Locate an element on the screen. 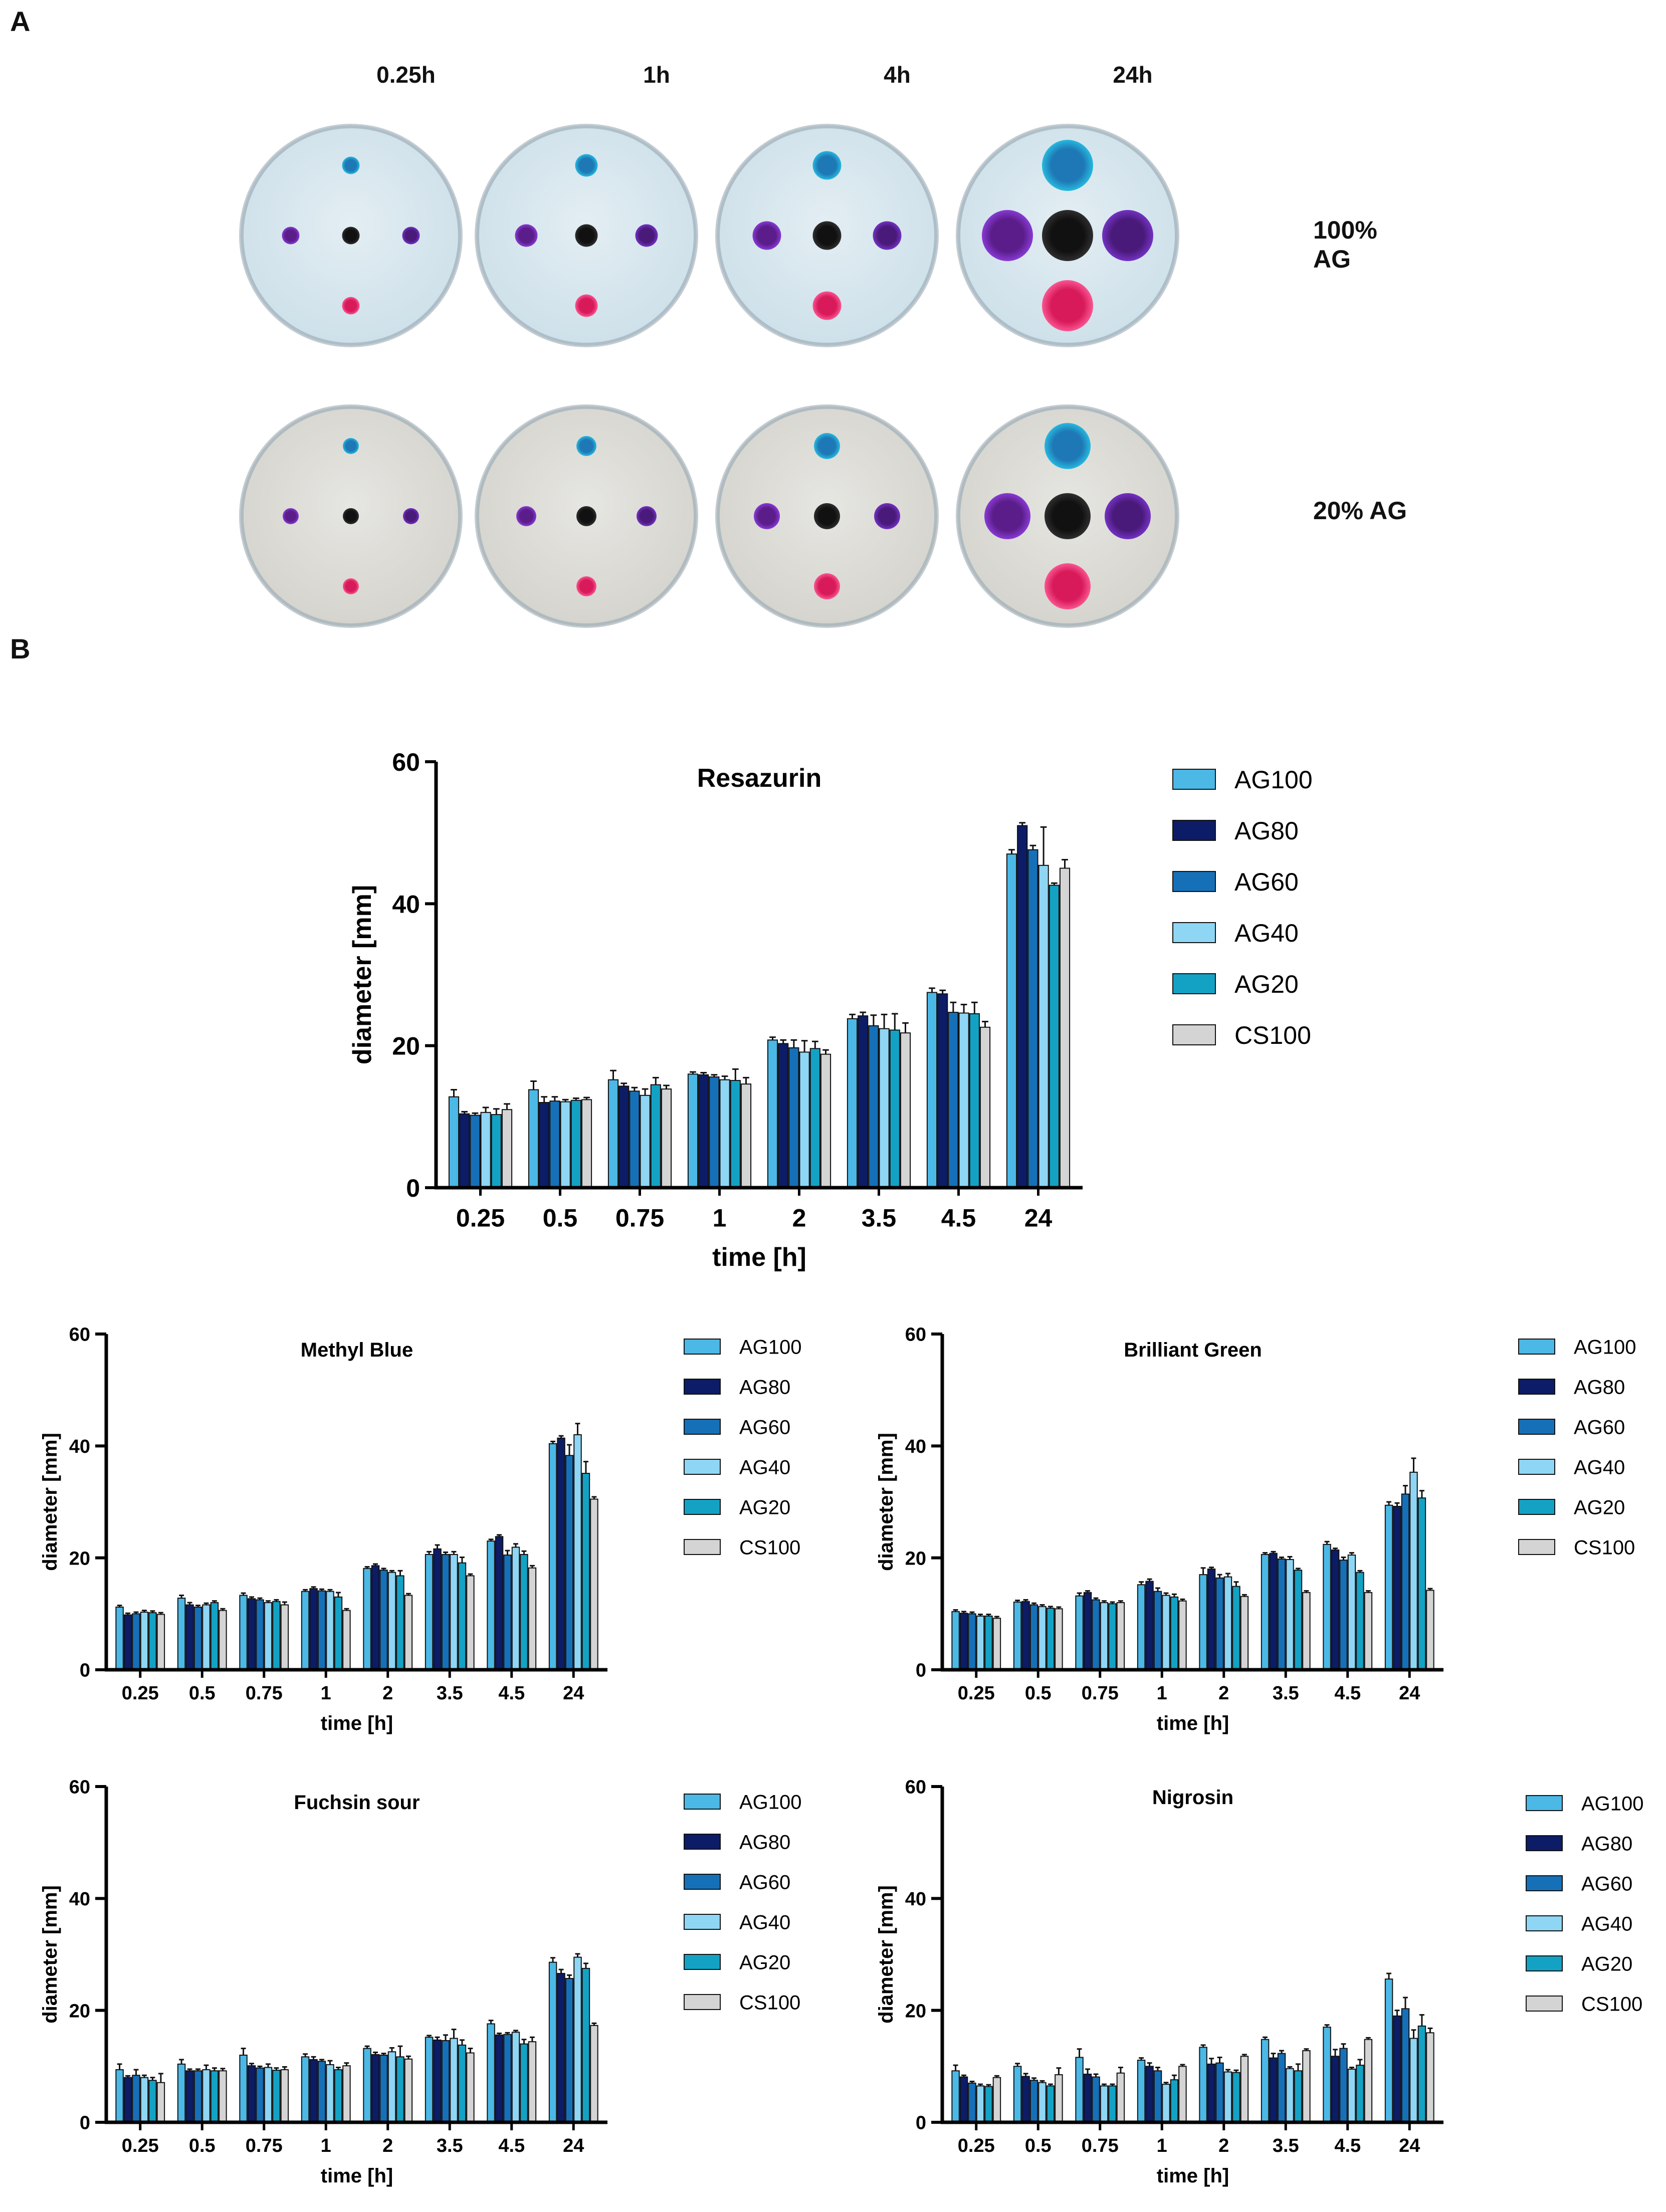 The width and height of the screenshot is (1666, 2212). x-tick-label: 4.5 is located at coordinates (1347, 2145).